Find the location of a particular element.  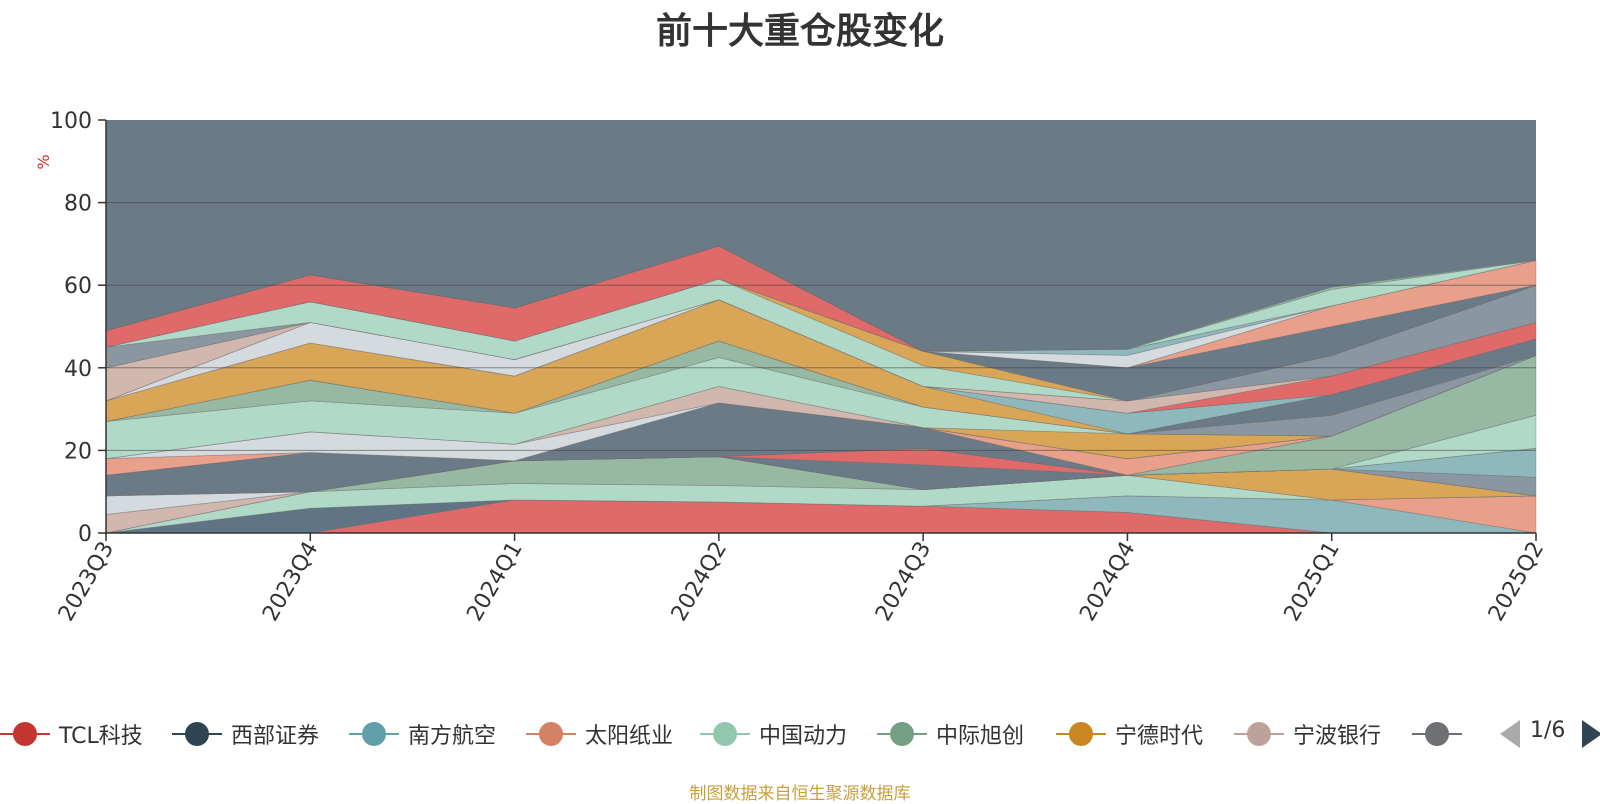

x-tick-label: 2024Q2 is located at coordinates (699, 582).